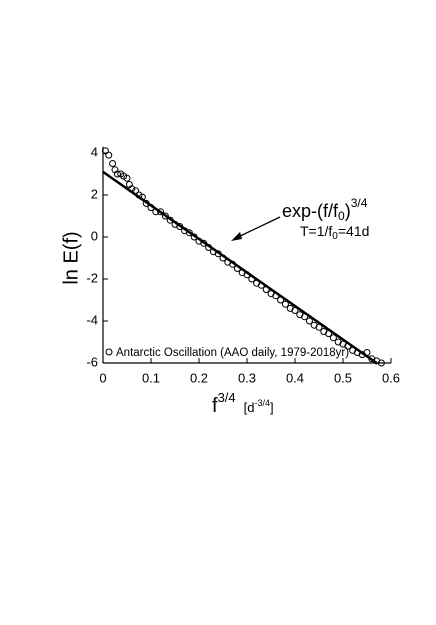  I want to click on x-tick-label: 0.4, so click(295, 377).